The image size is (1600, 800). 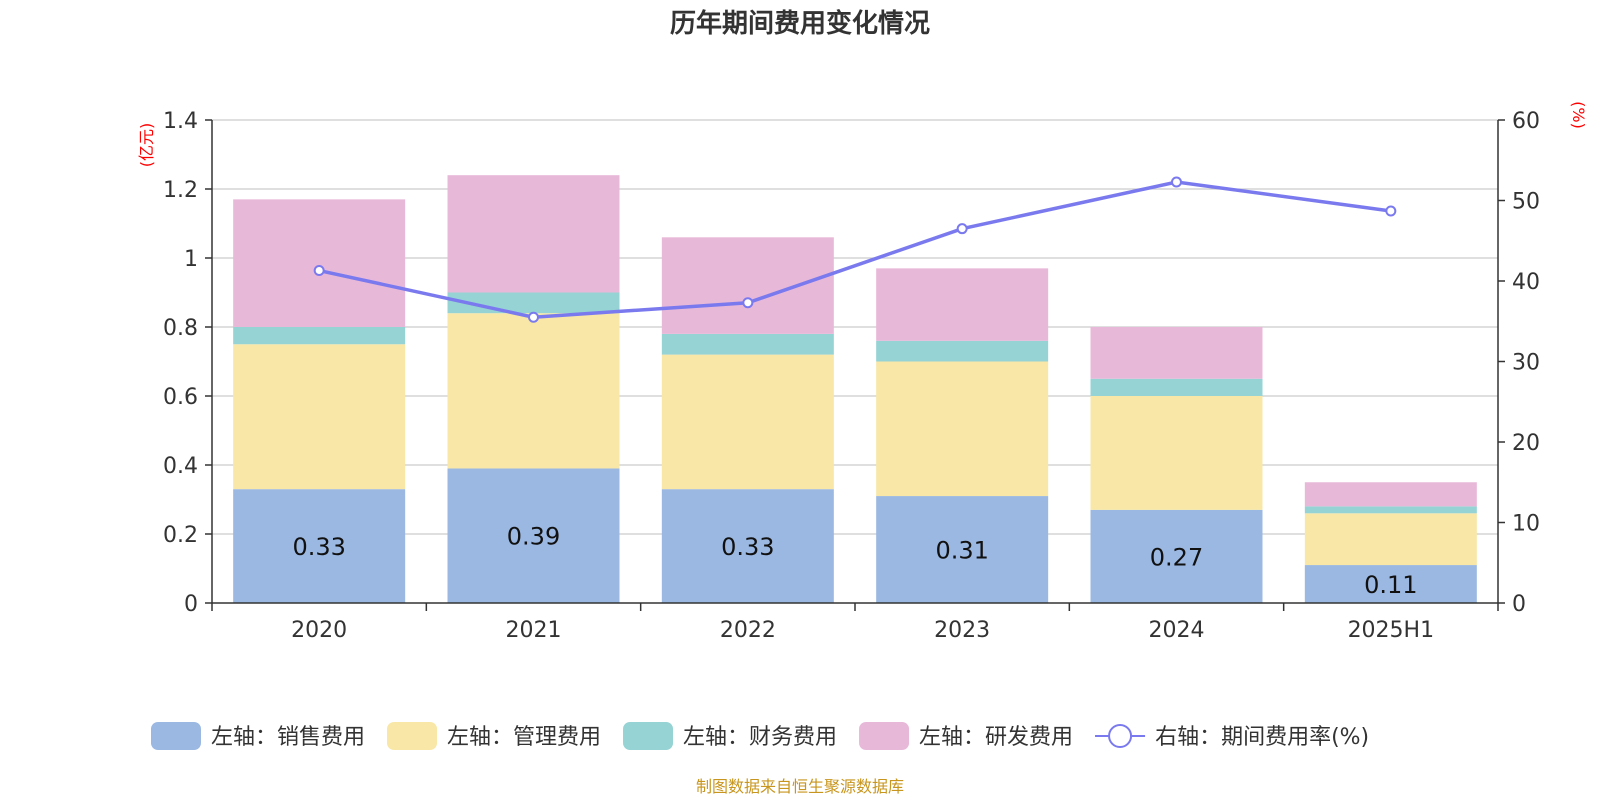 I want to click on bar-value-label: 0.11, so click(x=1390, y=585).